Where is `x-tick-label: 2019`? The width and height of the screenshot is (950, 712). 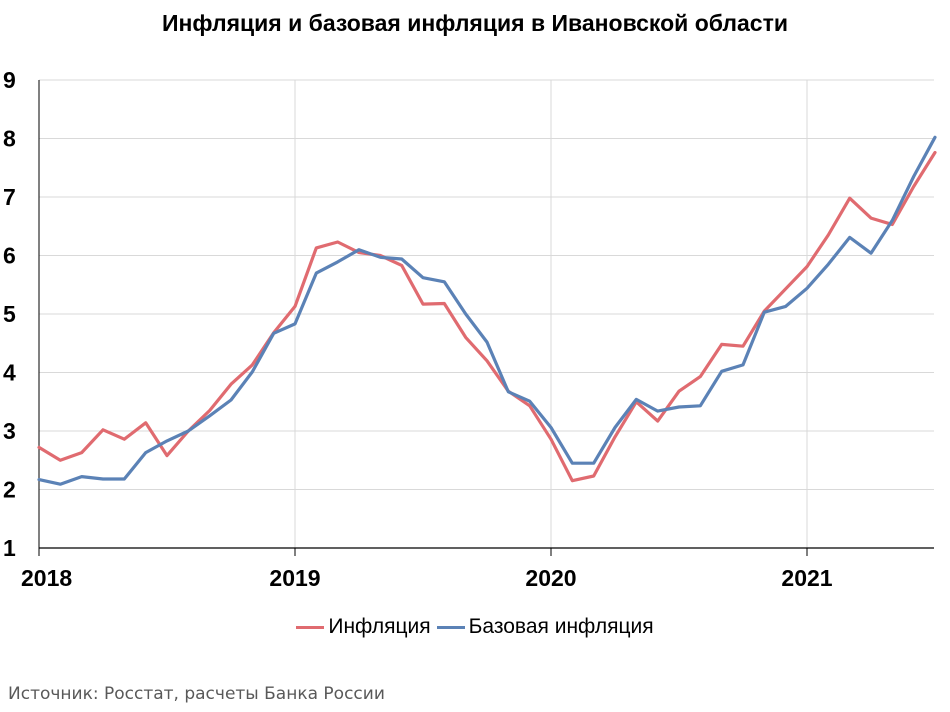
x-tick-label: 2019 is located at coordinates (294, 578).